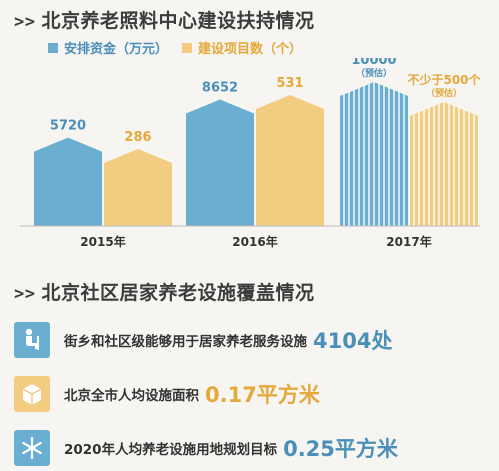  What do you see at coordinates (353, 341) in the screenshot?
I see `info-value-facilities: 4104处` at bounding box center [353, 341].